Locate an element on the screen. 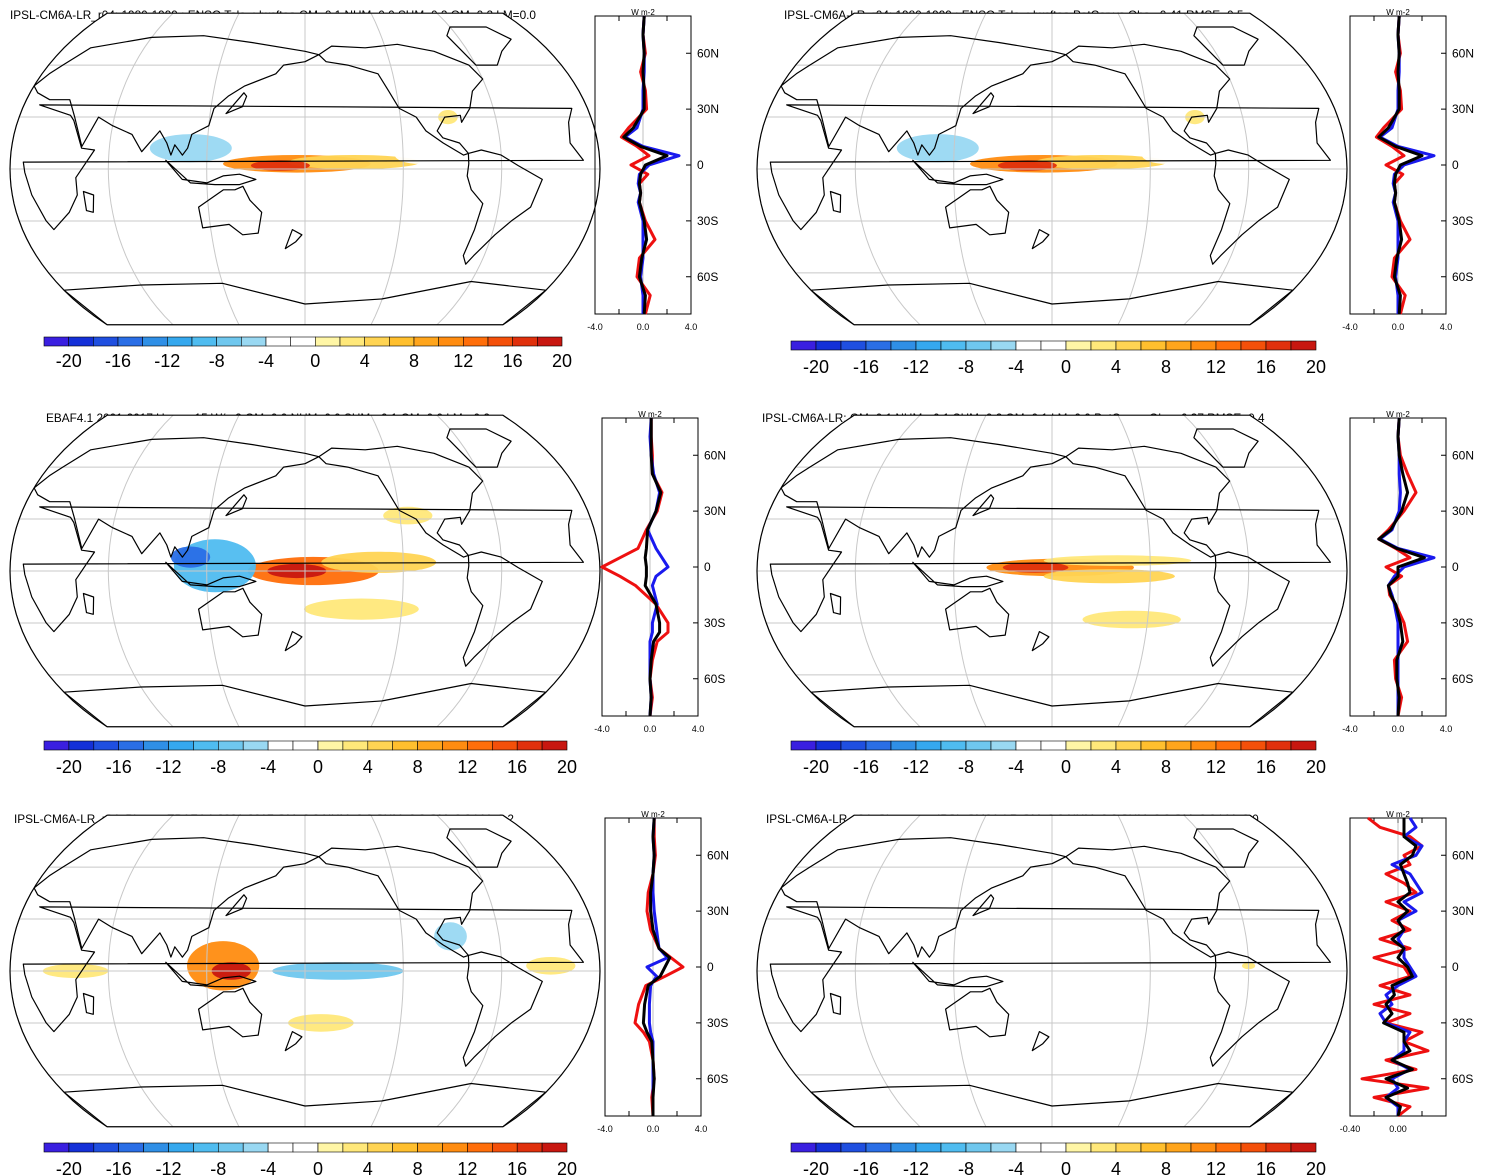  coastline-indonesia is located at coordinates (958, 574).